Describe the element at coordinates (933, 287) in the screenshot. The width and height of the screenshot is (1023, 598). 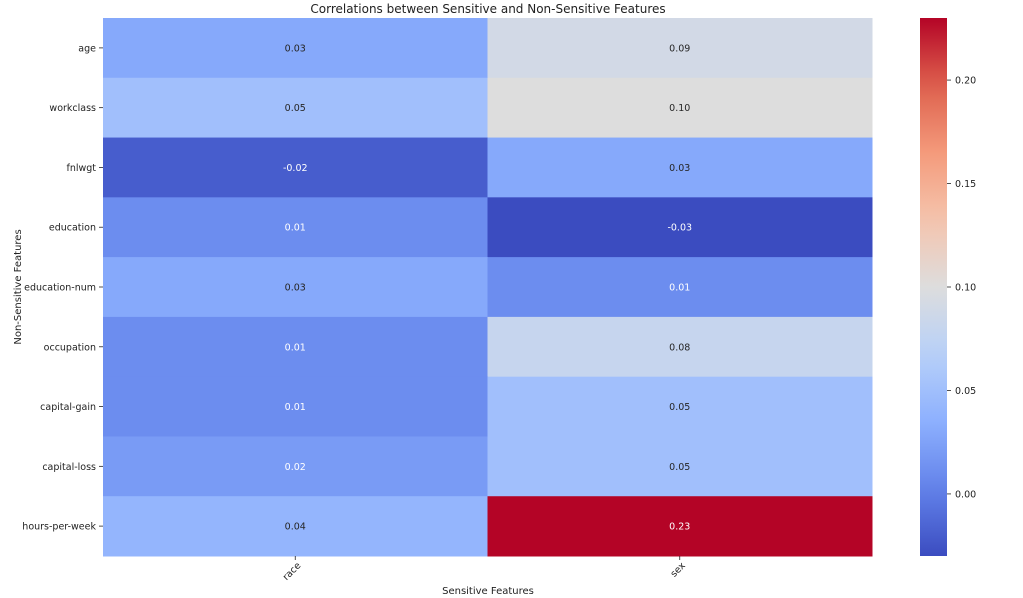
I see `colorbar` at that location.